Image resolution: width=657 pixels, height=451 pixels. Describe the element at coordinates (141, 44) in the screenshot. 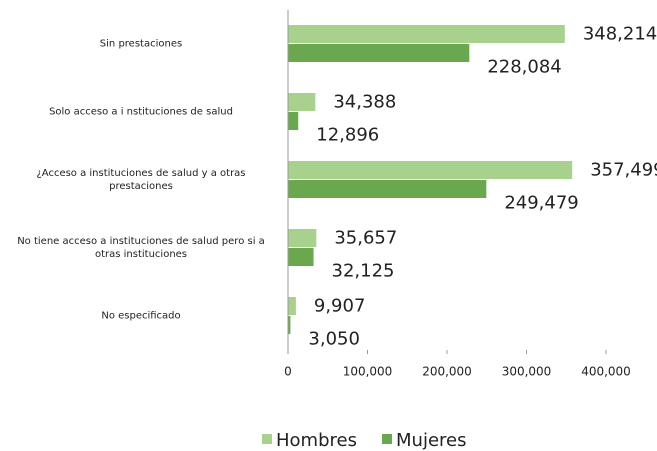

I see `category-label: Sin prestaciones` at that location.